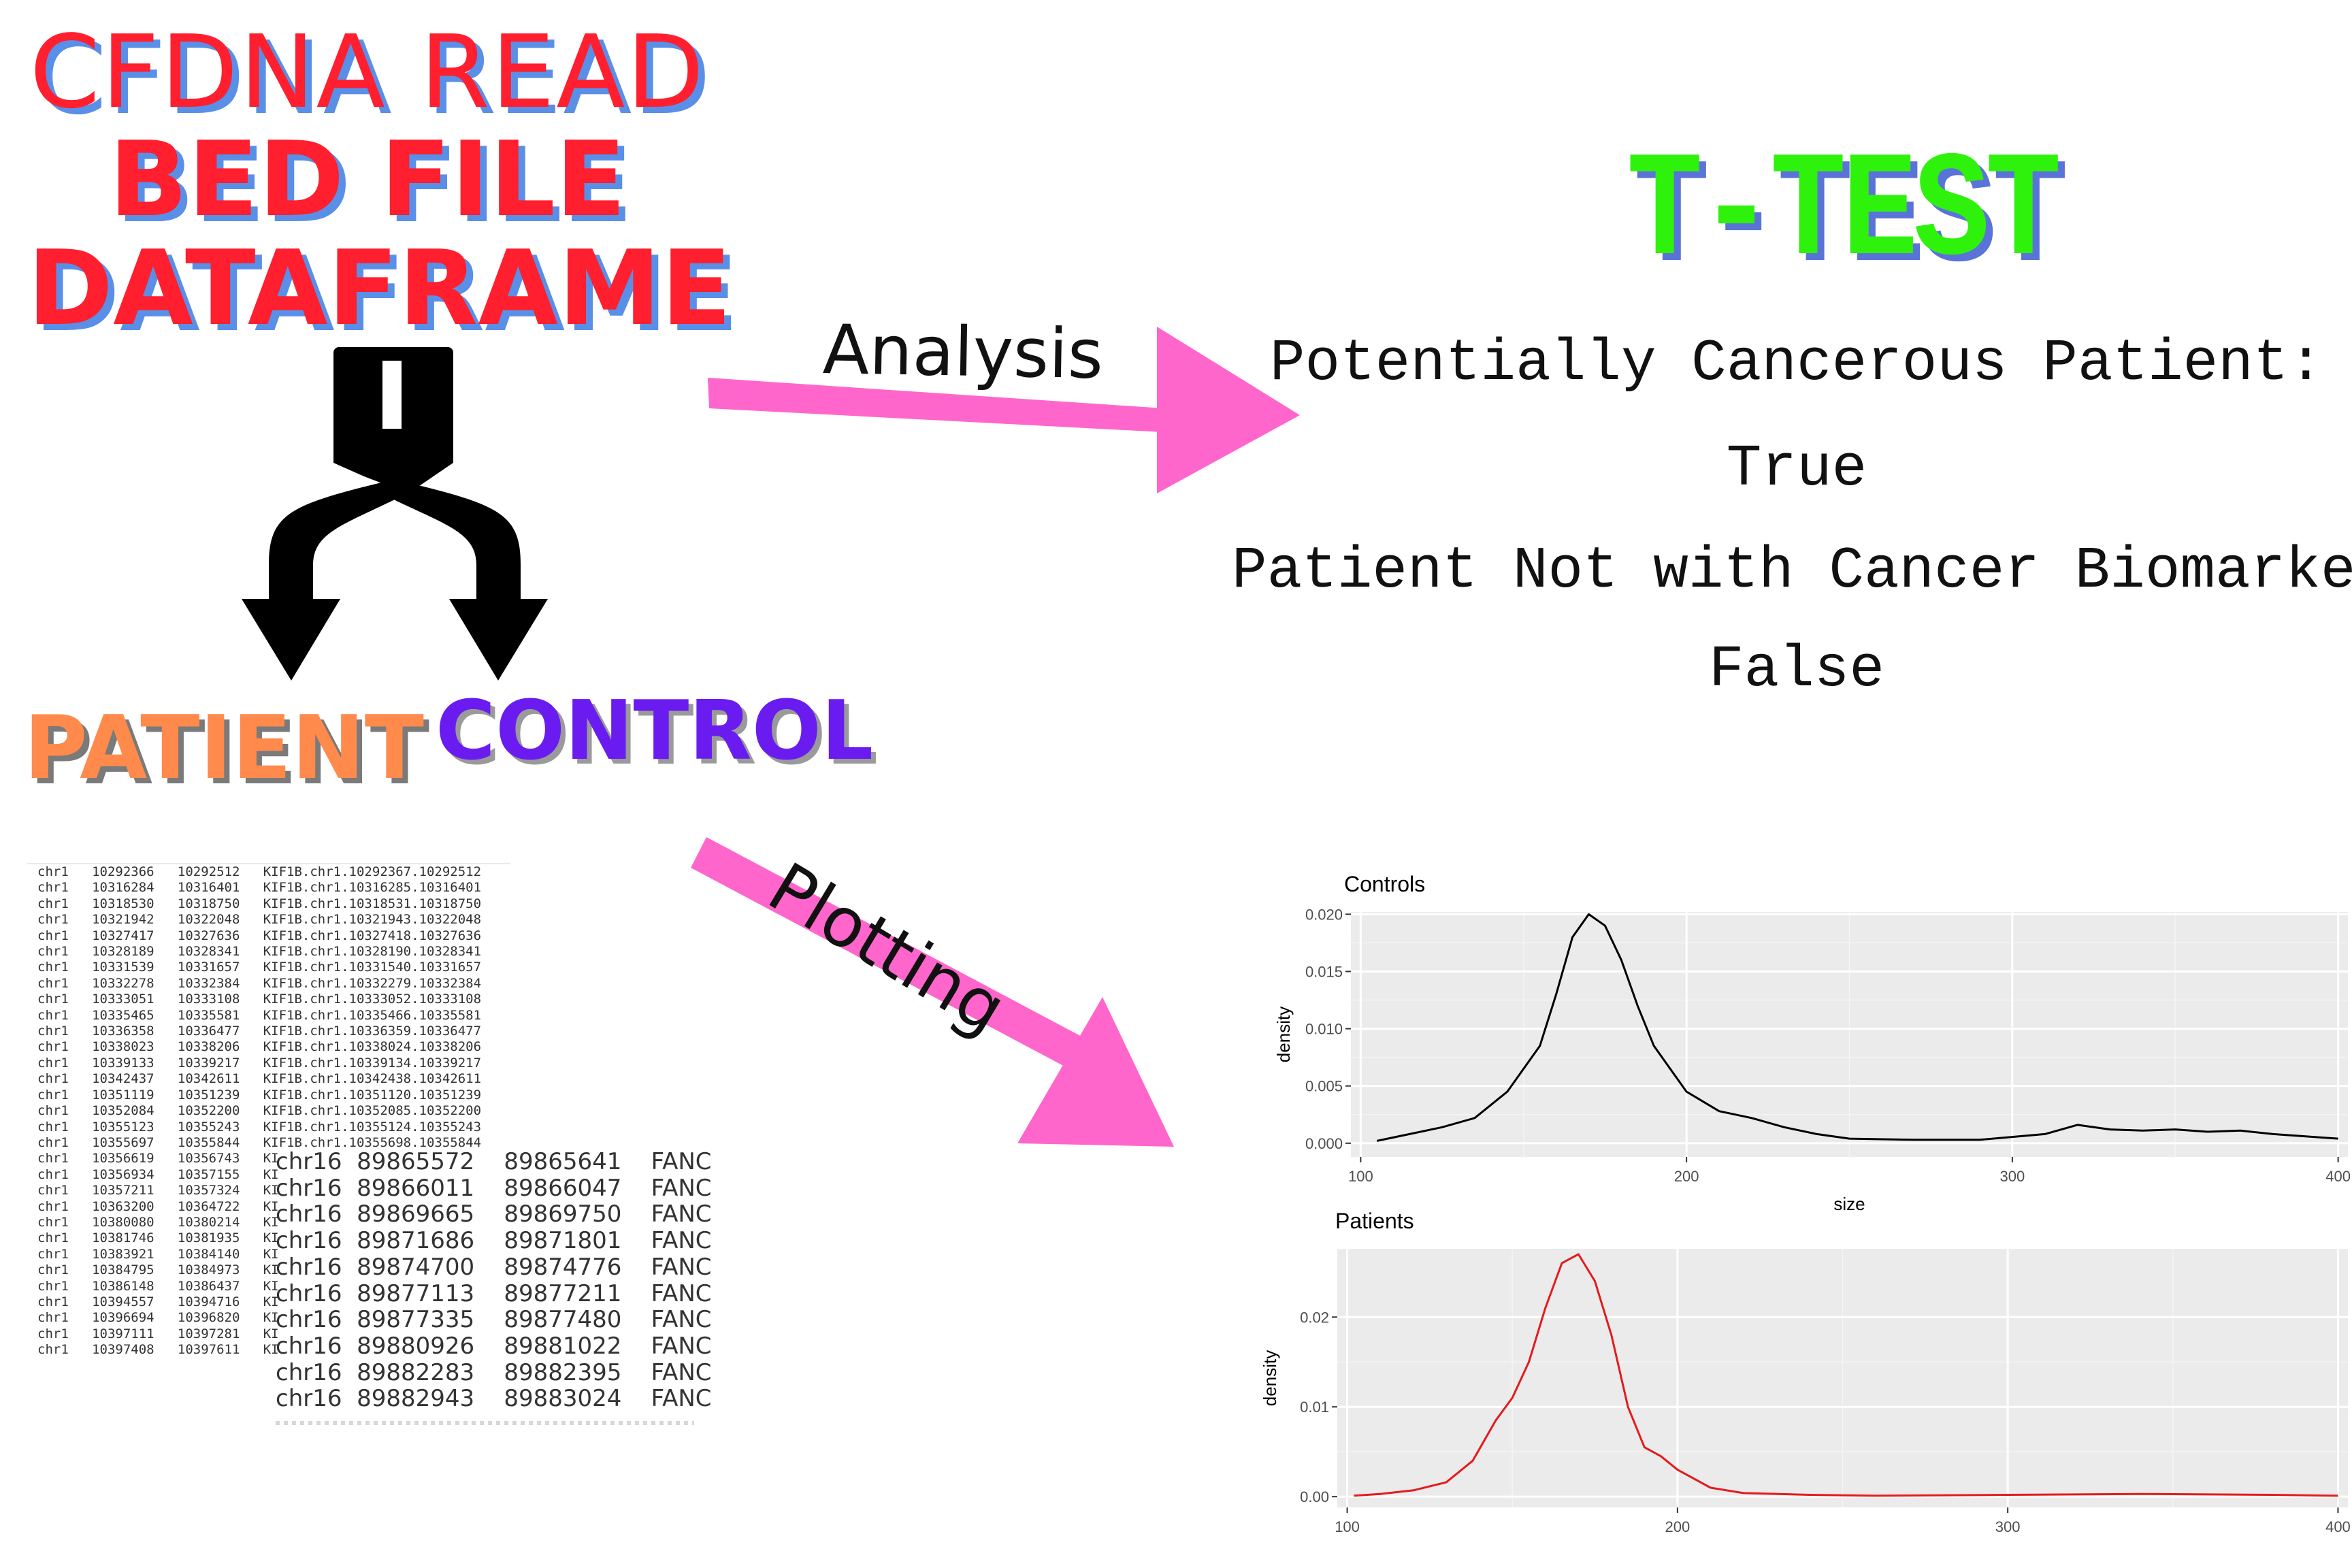 This screenshot has width=2352, height=1568. I want to click on plot-title: Controls, so click(1385, 884).